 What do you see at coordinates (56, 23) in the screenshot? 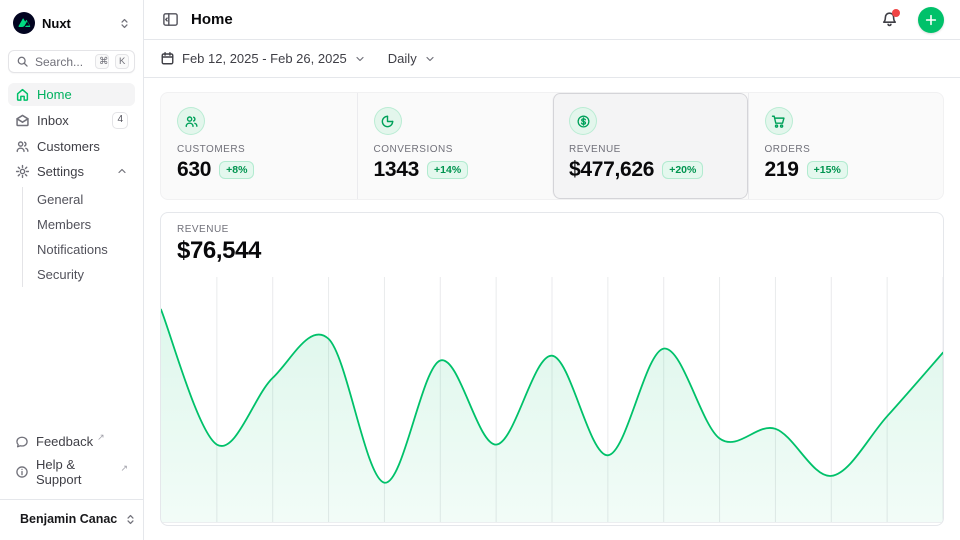
I see `brand-name: Nuxt` at bounding box center [56, 23].